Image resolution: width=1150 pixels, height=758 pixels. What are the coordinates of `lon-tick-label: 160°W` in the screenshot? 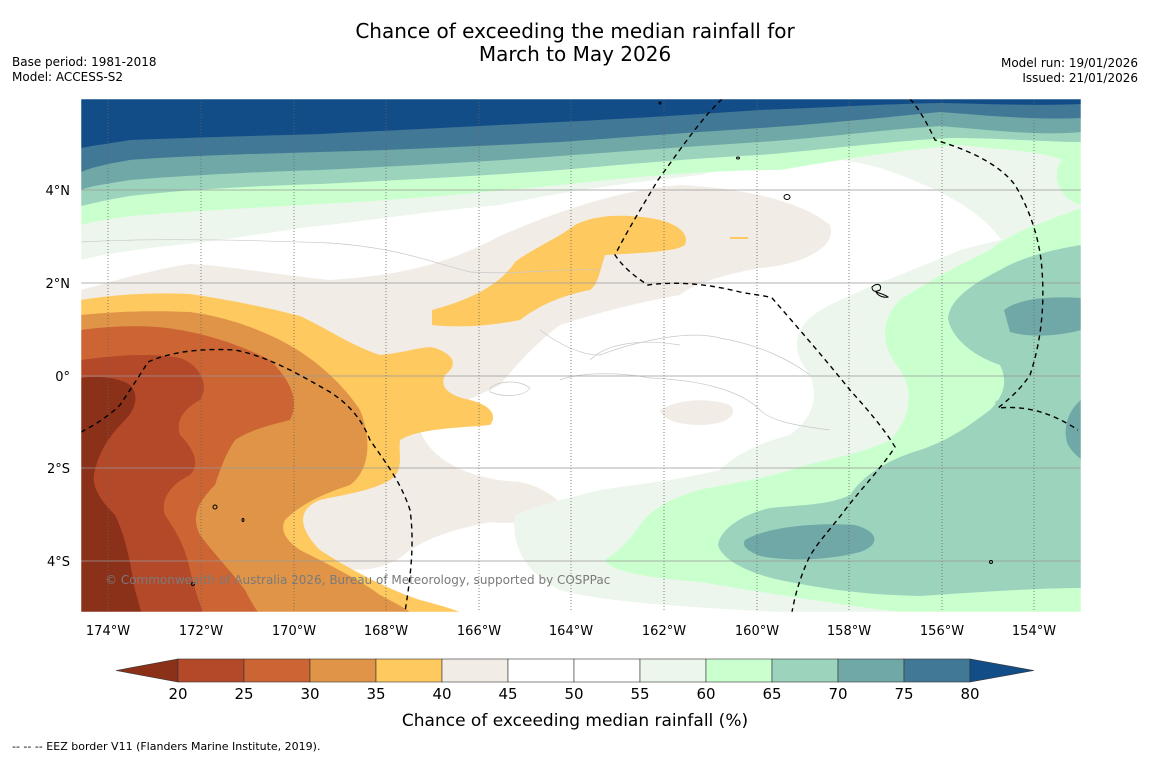 It's located at (757, 631).